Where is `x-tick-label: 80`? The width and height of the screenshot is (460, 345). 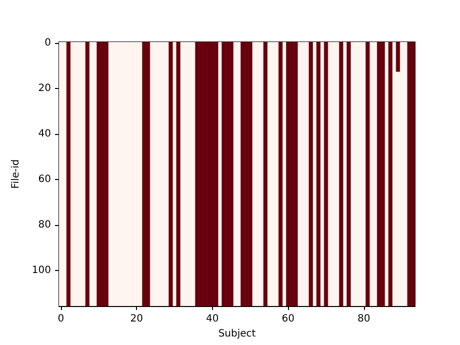
x-tick-label: 80 is located at coordinates (364, 319).